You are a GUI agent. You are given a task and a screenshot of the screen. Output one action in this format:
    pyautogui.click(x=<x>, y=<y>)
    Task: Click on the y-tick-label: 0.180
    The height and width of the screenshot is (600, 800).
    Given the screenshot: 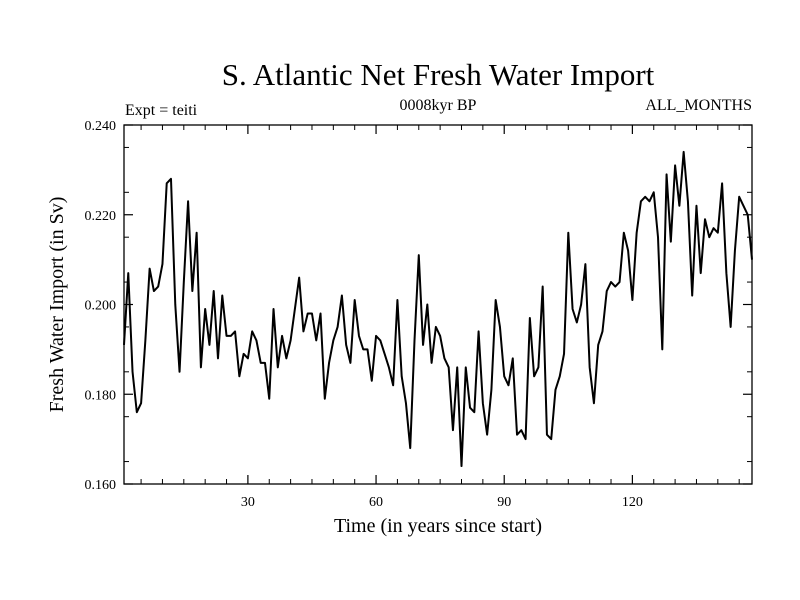 What is the action you would take?
    pyautogui.click(x=101, y=395)
    